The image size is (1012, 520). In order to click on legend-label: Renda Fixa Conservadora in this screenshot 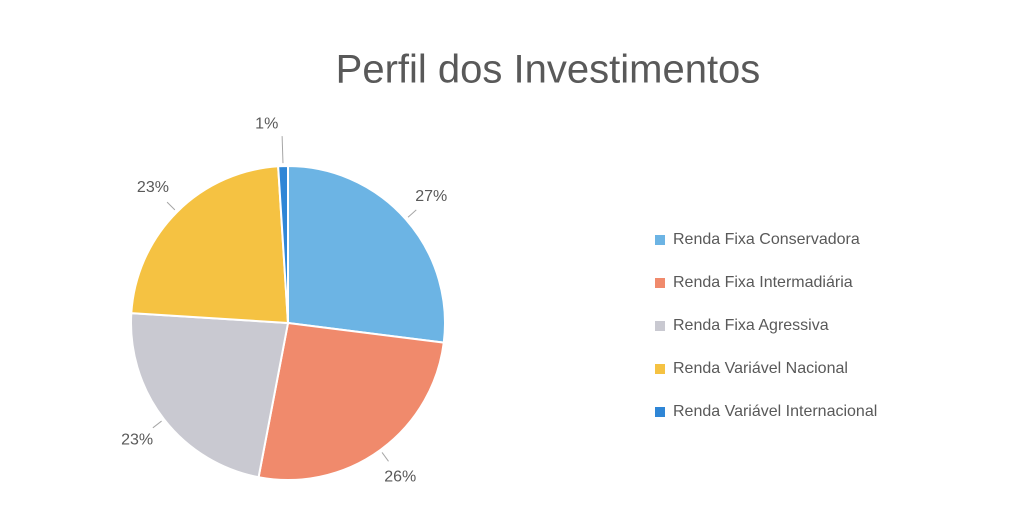, I will do `click(766, 239)`.